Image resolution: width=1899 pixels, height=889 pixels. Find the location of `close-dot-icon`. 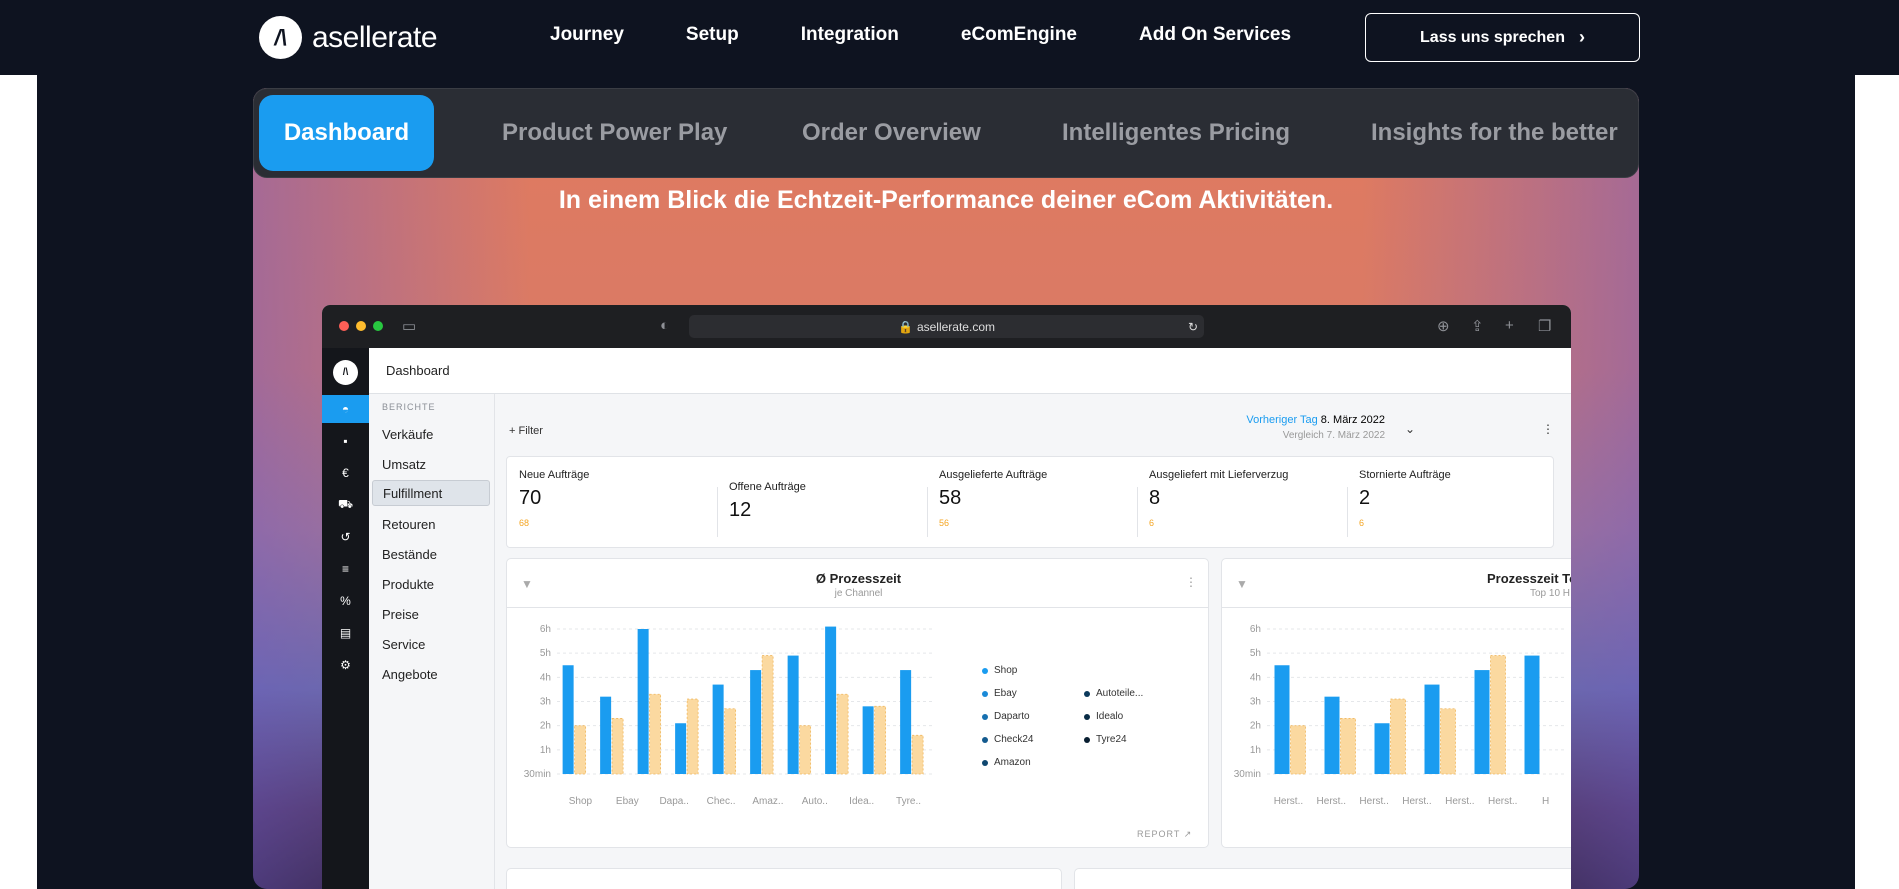

close-dot-icon is located at coordinates (344, 326).